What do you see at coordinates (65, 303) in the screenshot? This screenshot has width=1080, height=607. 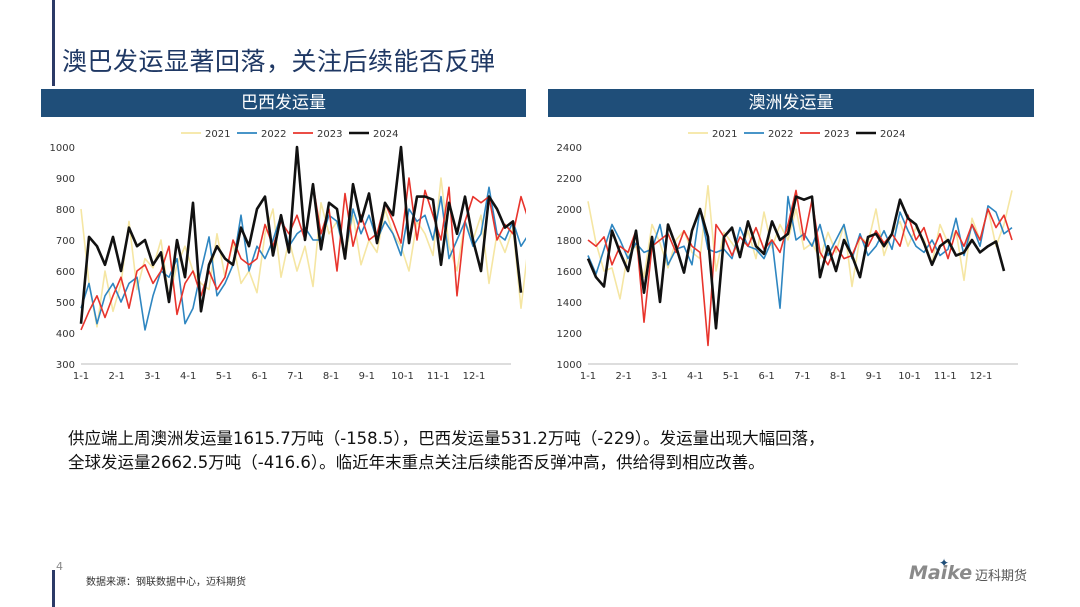 I see `y-tick-label: 500` at bounding box center [65, 303].